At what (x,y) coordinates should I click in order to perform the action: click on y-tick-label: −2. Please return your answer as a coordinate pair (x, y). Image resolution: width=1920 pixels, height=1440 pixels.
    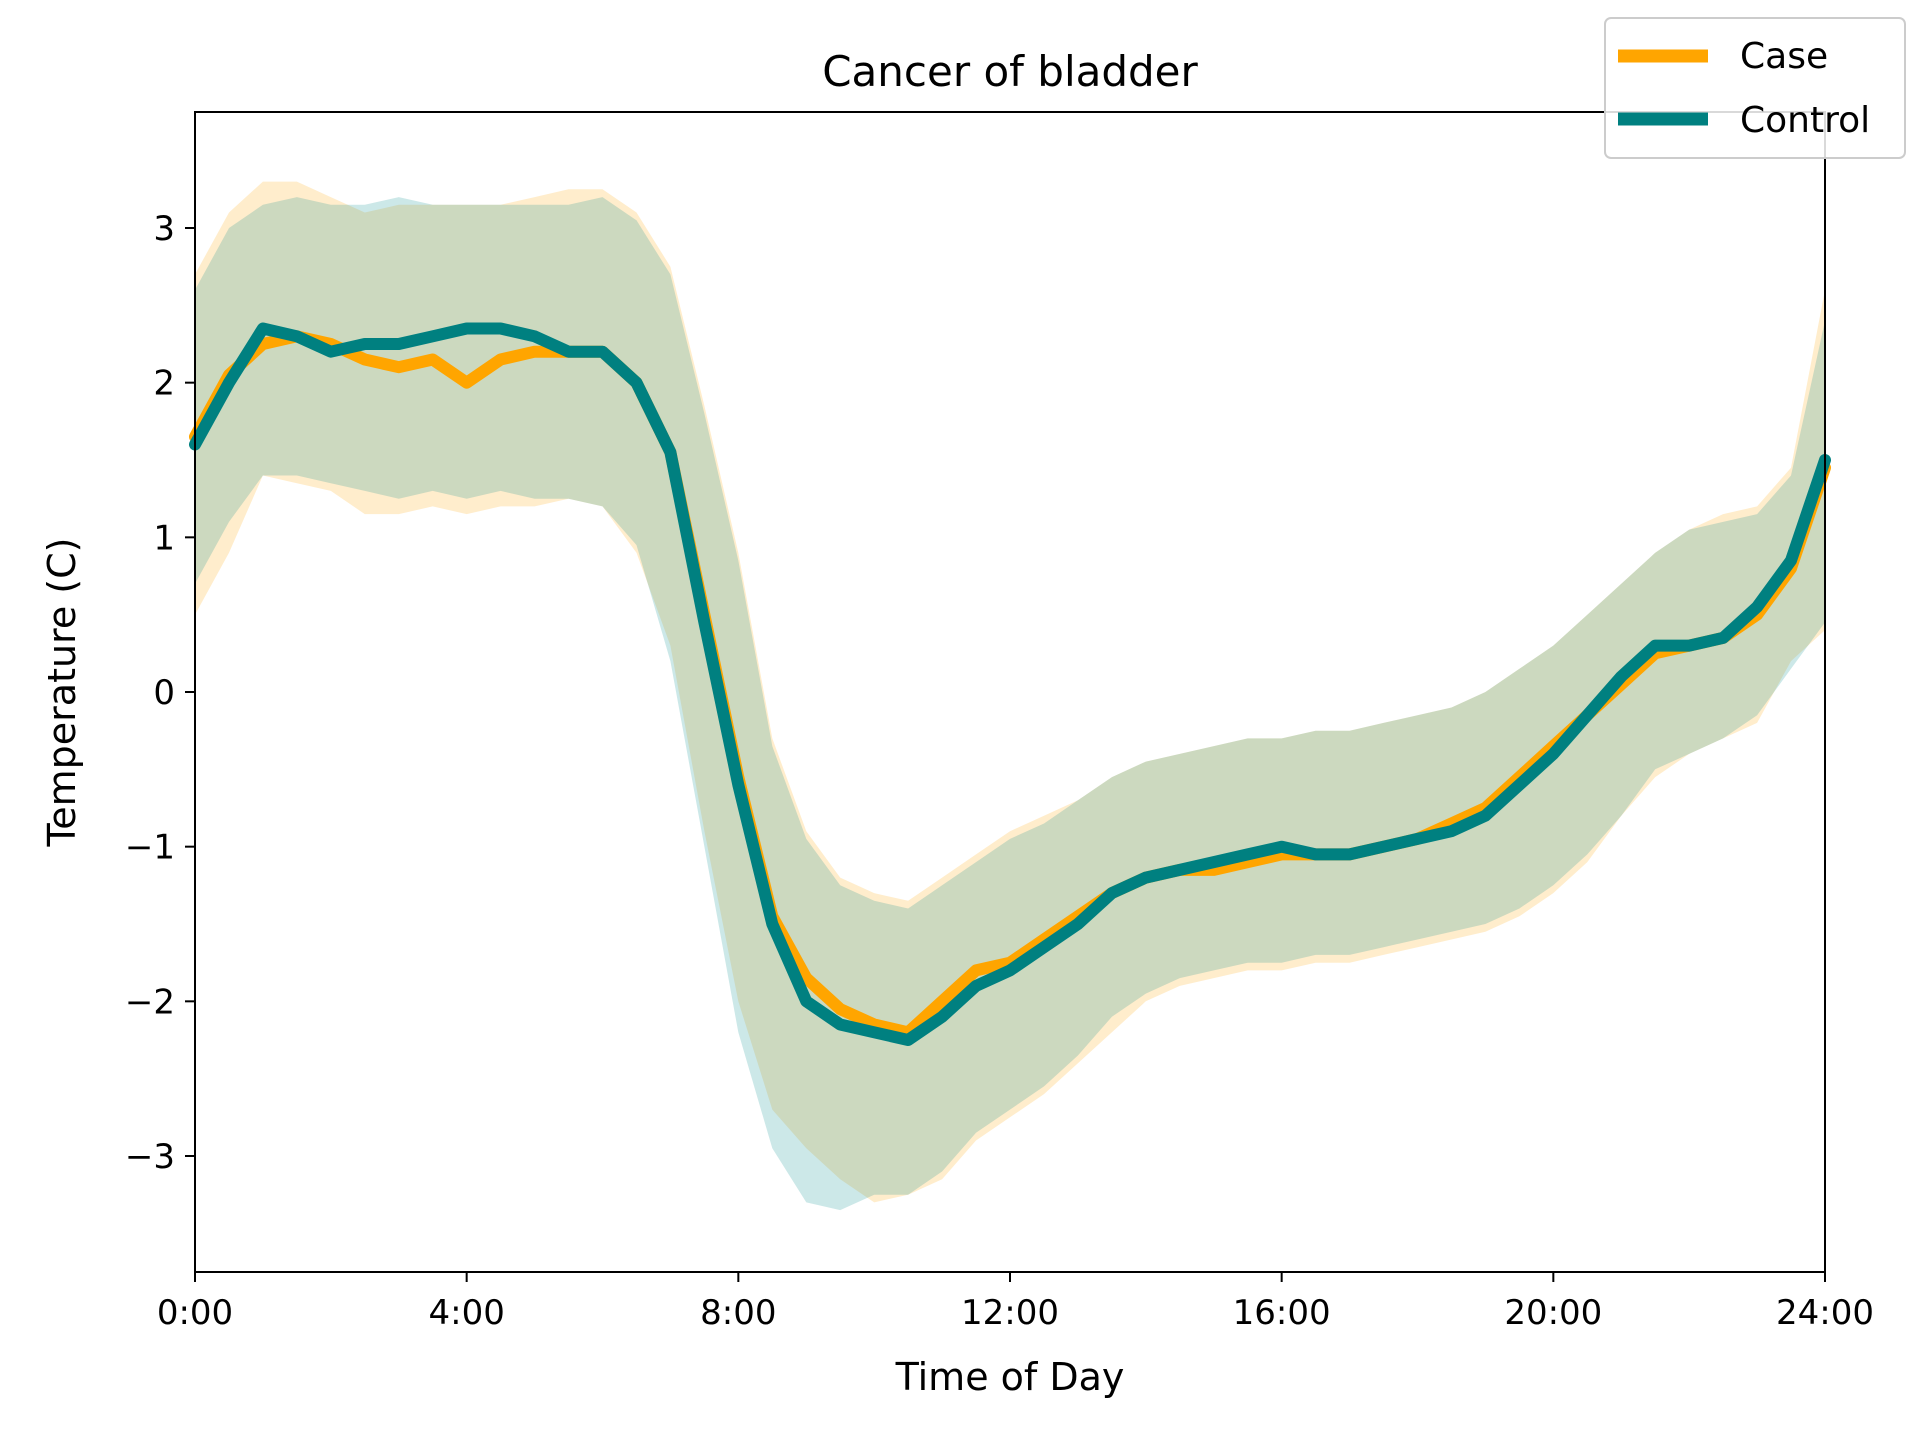
    Looking at the image, I should click on (150, 1002).